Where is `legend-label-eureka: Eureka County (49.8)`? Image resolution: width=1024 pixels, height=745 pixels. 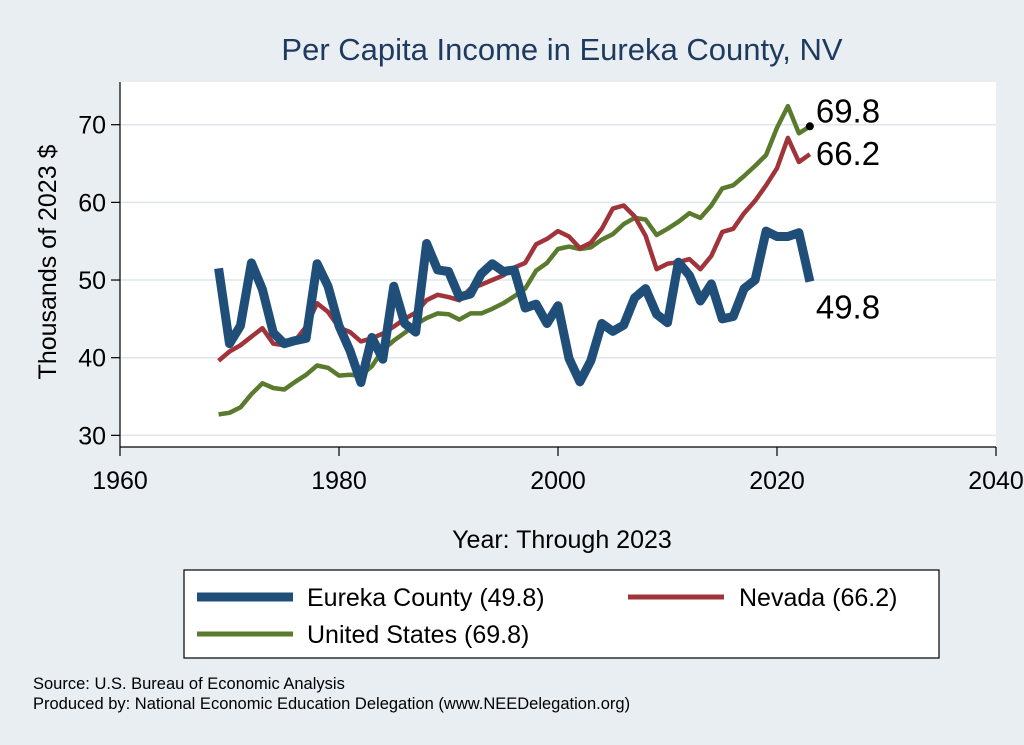 legend-label-eureka: Eureka County (49.8) is located at coordinates (426, 598).